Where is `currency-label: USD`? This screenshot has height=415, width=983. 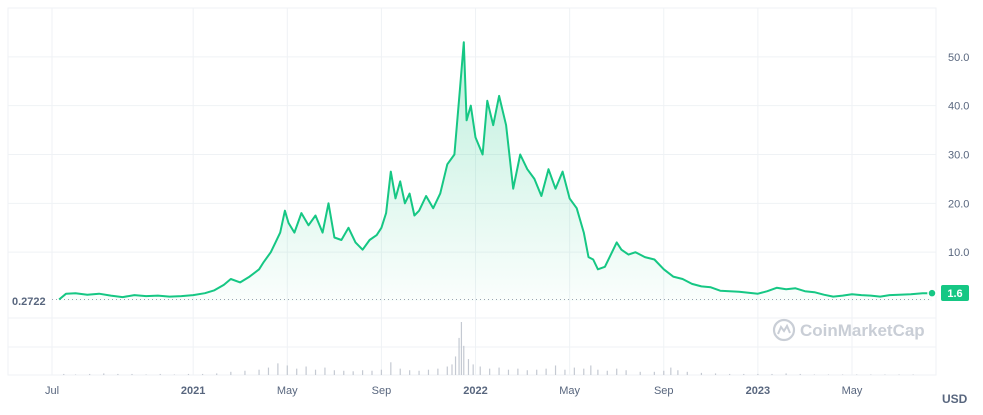
currency-label: USD is located at coordinates (955, 399).